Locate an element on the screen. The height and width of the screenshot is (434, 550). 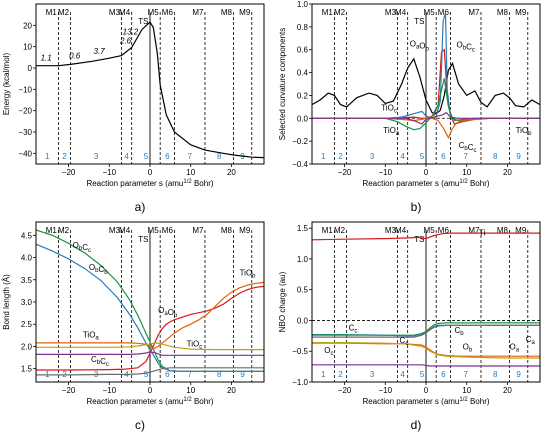
energy-annotation: 2.6 is located at coordinates (125, 40).